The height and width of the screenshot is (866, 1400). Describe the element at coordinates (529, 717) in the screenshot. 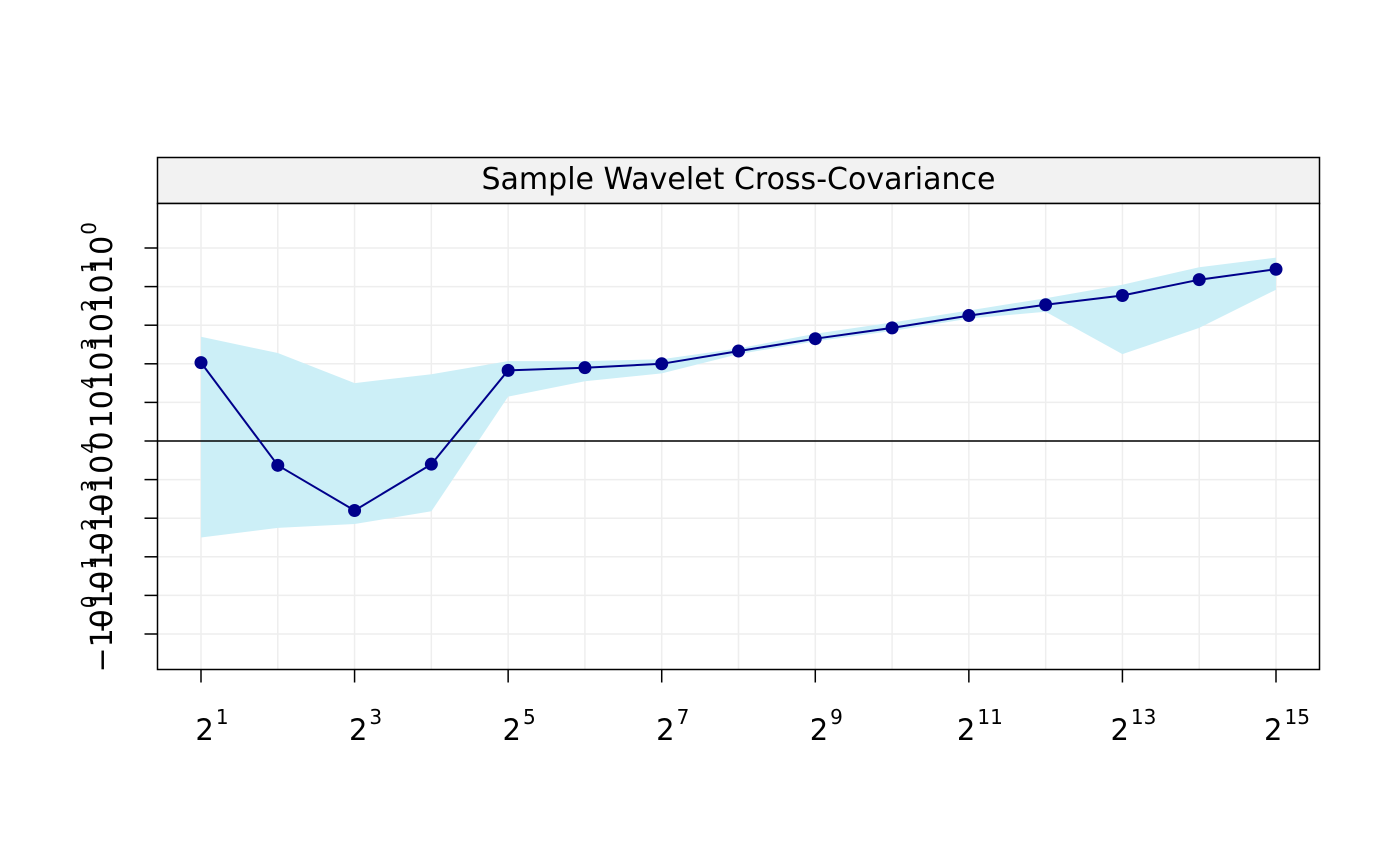

I see `x-tick-label-exponent: 5` at that location.